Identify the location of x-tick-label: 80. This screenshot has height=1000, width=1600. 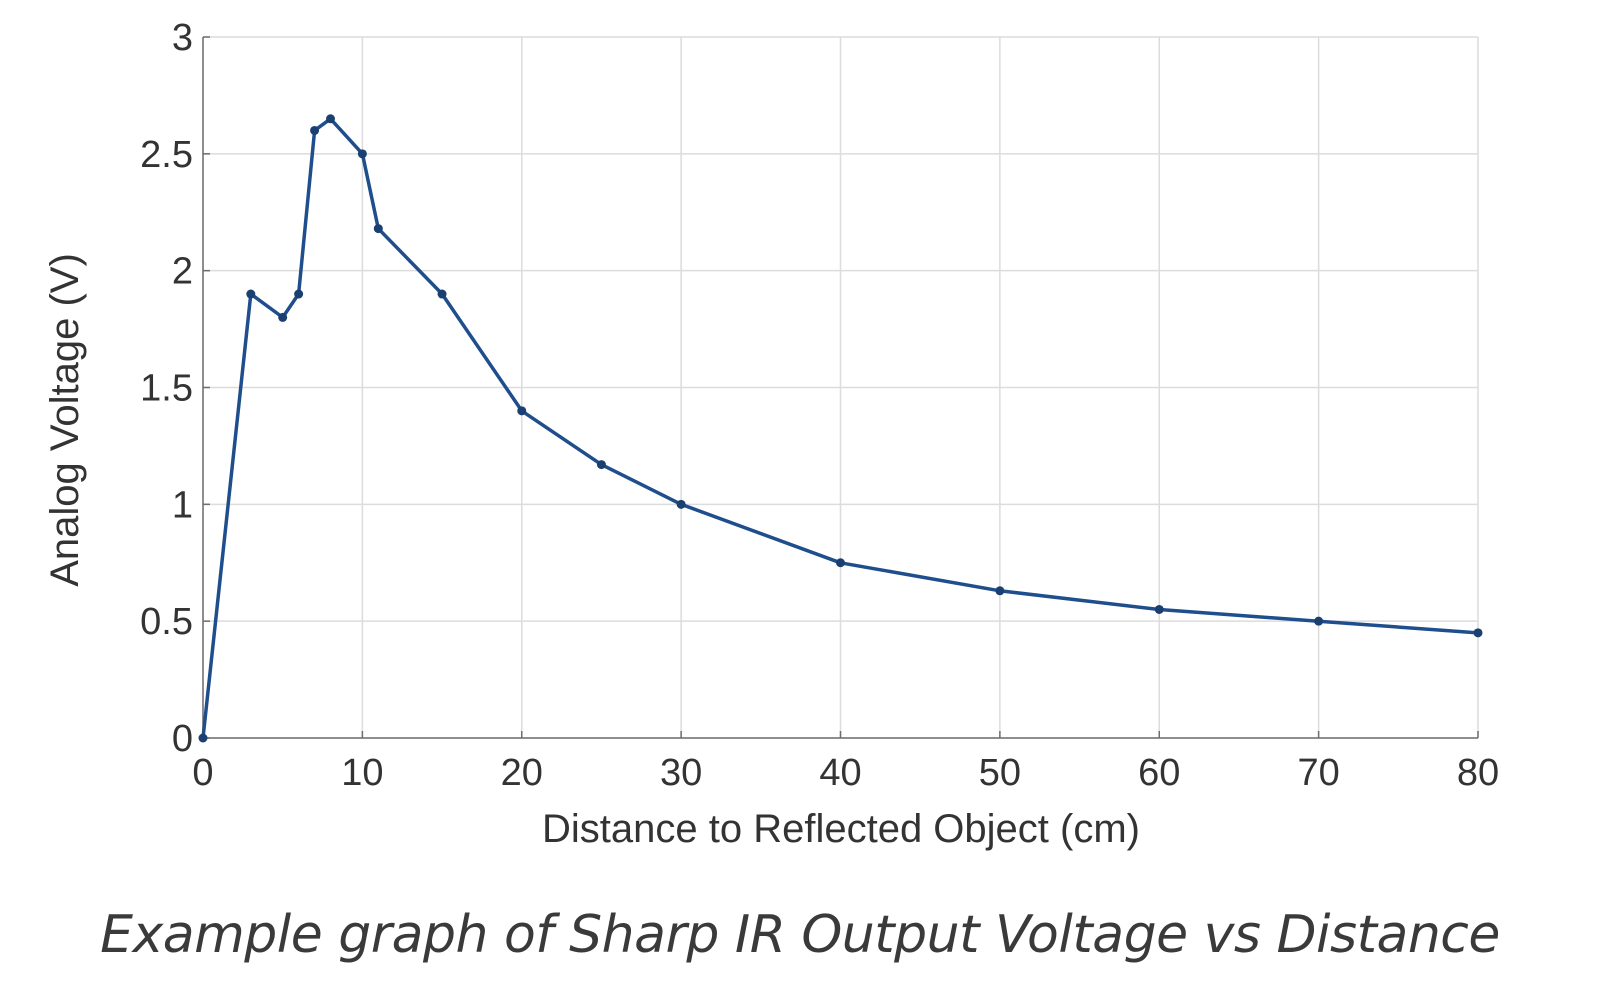
(1478, 773).